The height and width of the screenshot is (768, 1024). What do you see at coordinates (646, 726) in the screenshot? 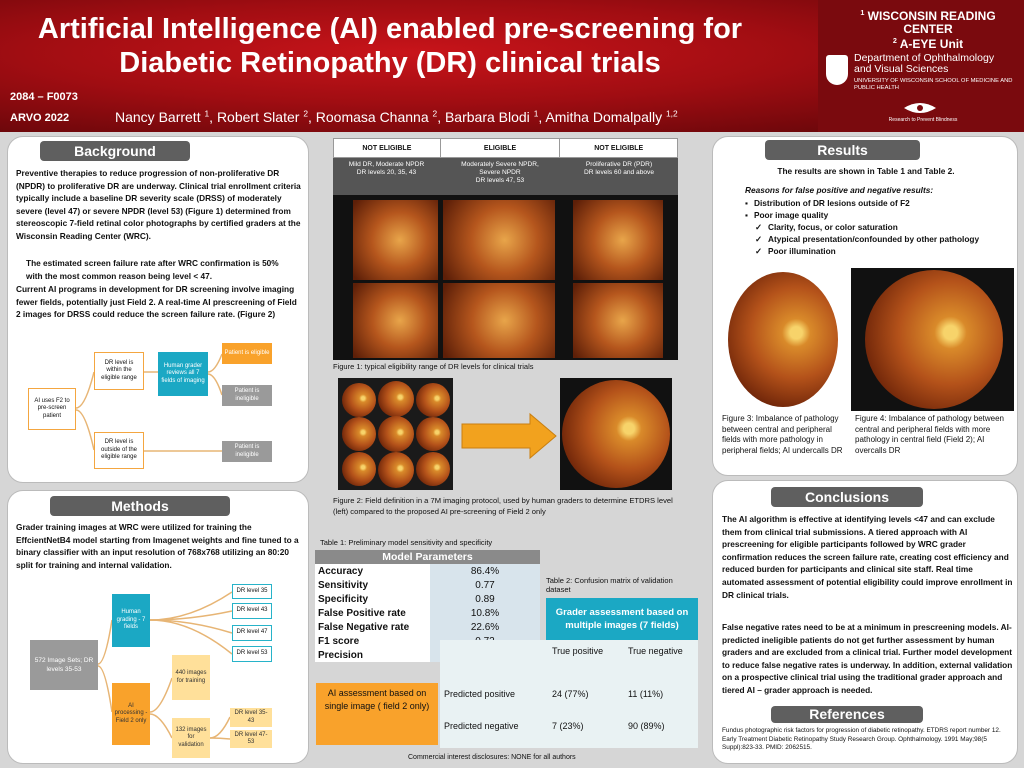
I see `cell: 90 (89%)` at bounding box center [646, 726].